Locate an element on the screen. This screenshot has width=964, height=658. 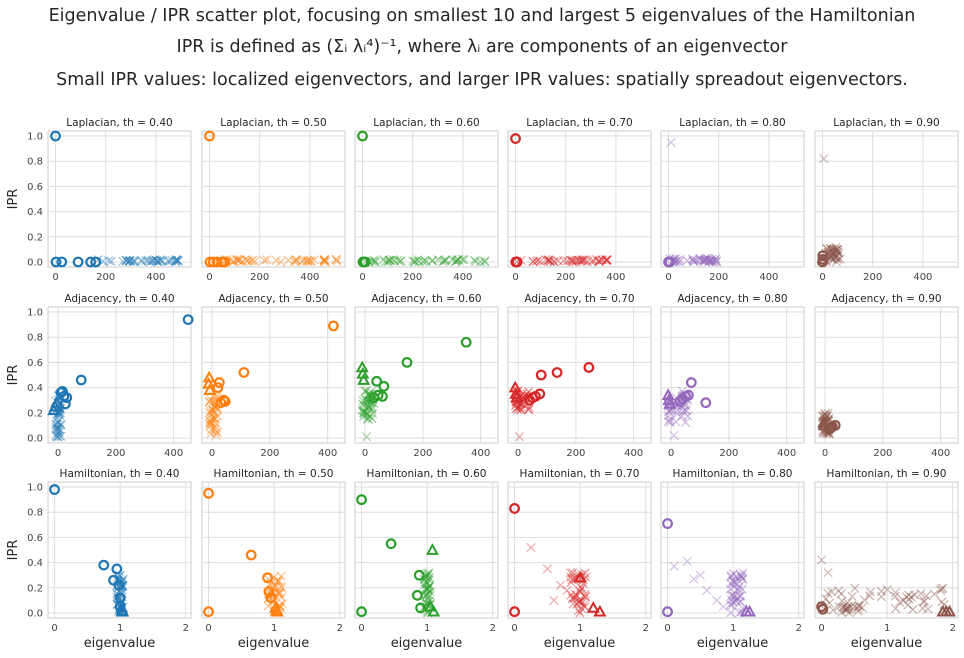
x-tick-label: 2 is located at coordinates (799, 628).